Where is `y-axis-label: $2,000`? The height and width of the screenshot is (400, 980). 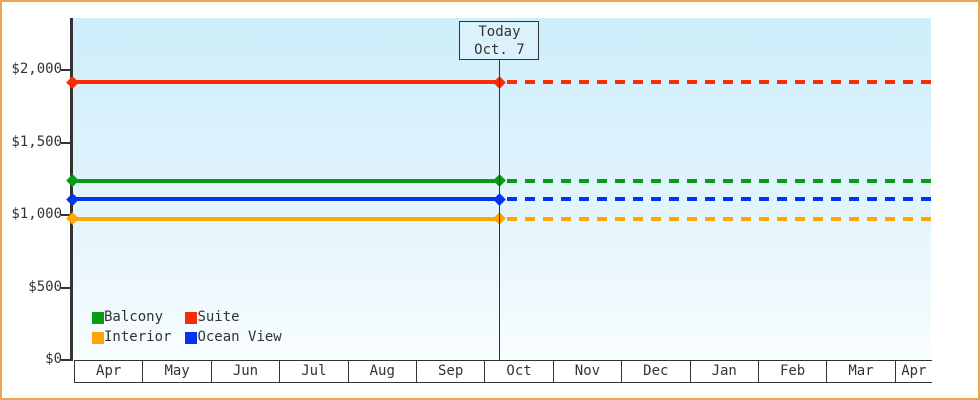 y-axis-label: $2,000 is located at coordinates (36, 69).